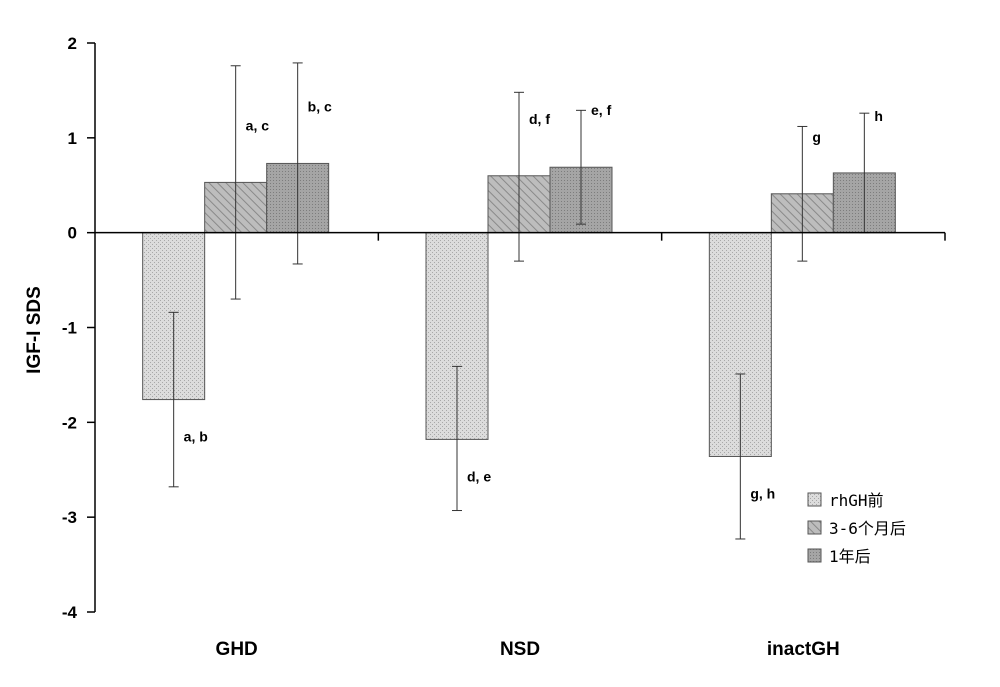  What do you see at coordinates (258, 125) in the screenshot?
I see `data-annotation: a, c` at bounding box center [258, 125].